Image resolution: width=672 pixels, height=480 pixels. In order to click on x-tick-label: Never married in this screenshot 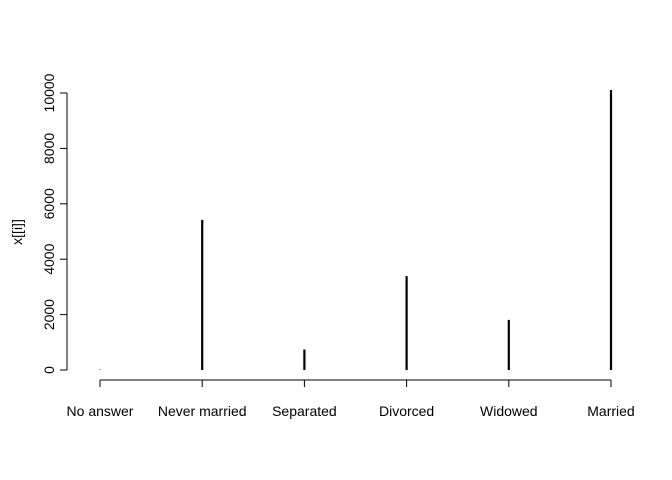, I will do `click(202, 411)`.